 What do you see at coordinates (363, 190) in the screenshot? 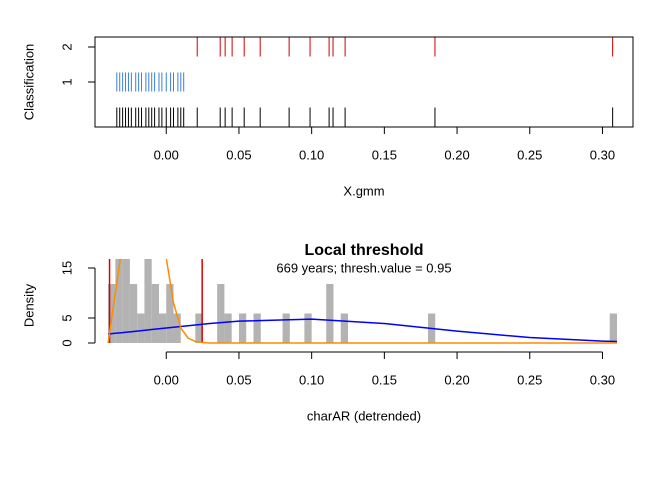
I see `x-axis-label: X.gmm` at bounding box center [363, 190].